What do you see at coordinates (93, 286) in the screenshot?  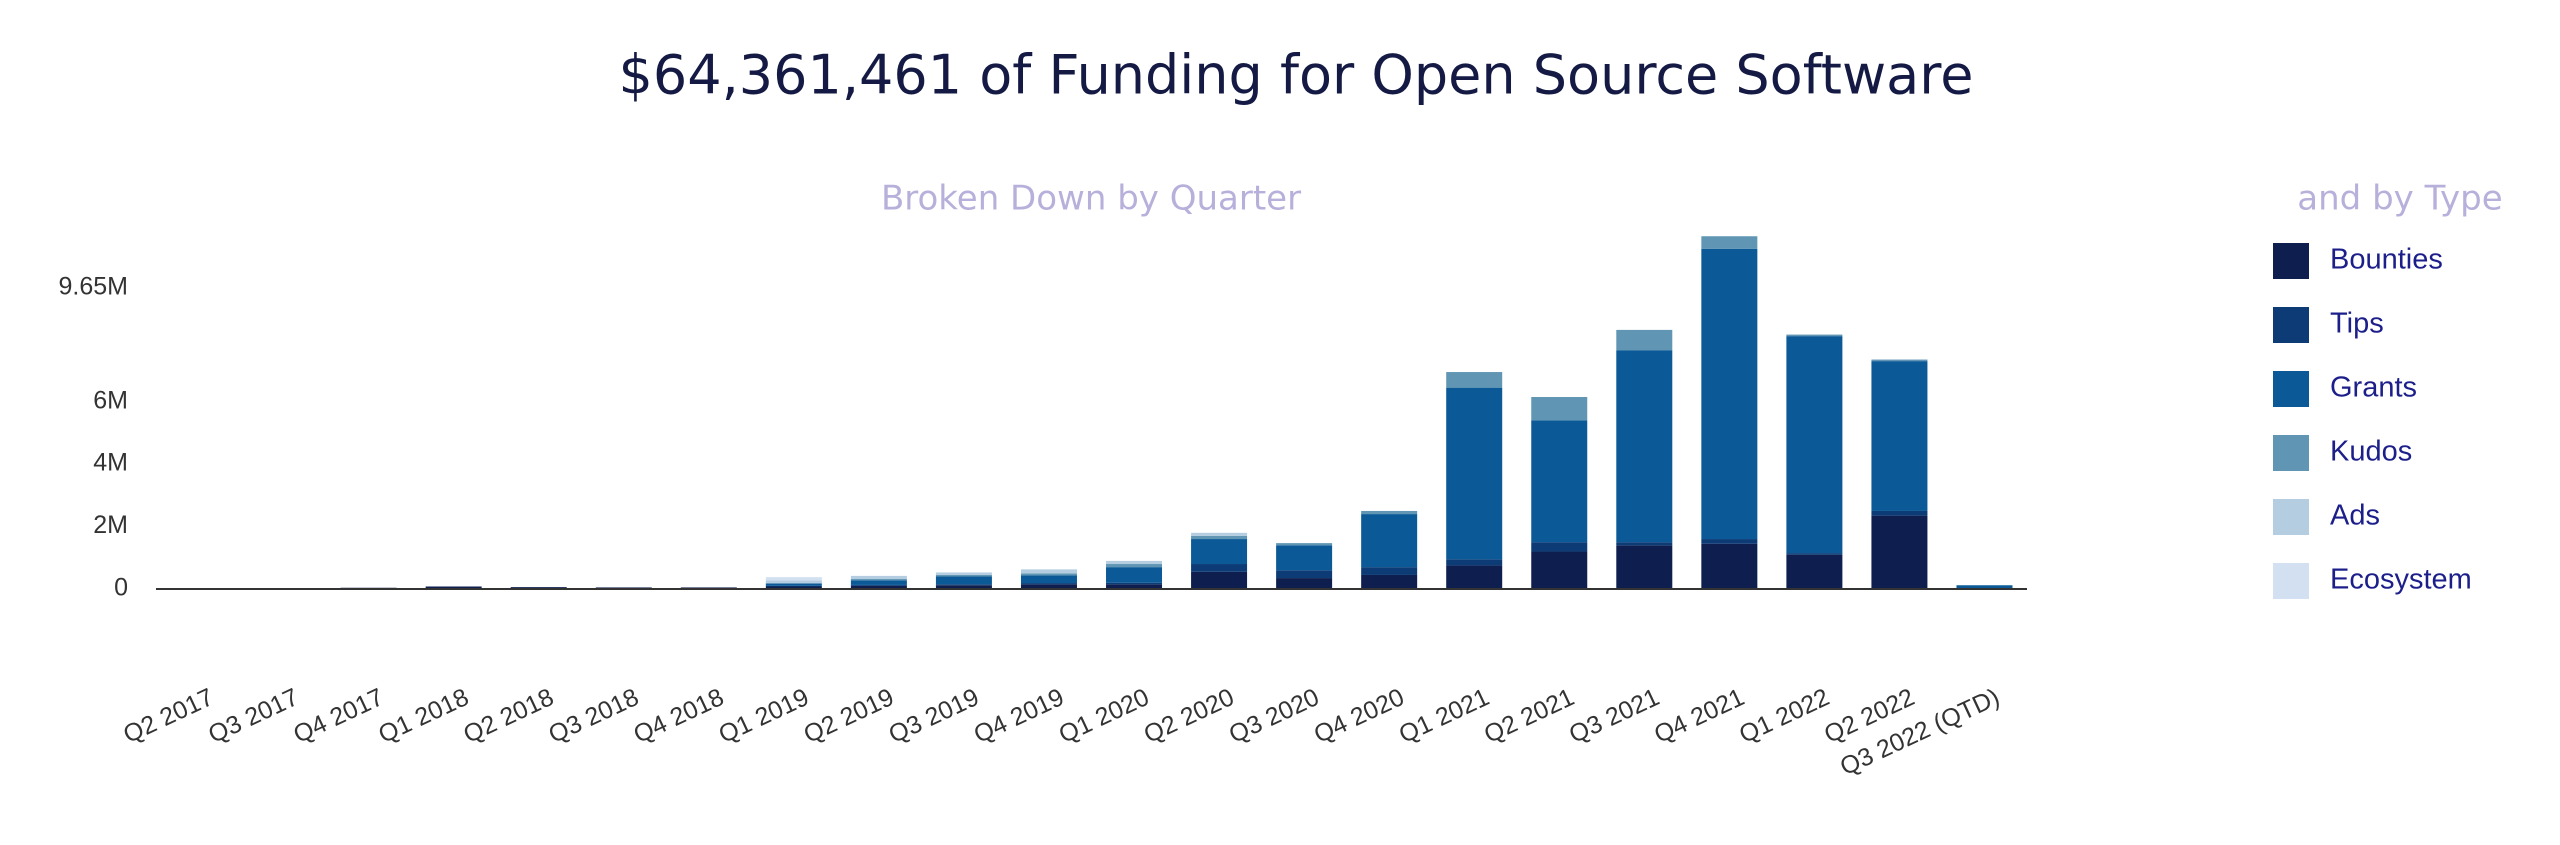 I see `y-tick-label: 9.65M` at bounding box center [93, 286].